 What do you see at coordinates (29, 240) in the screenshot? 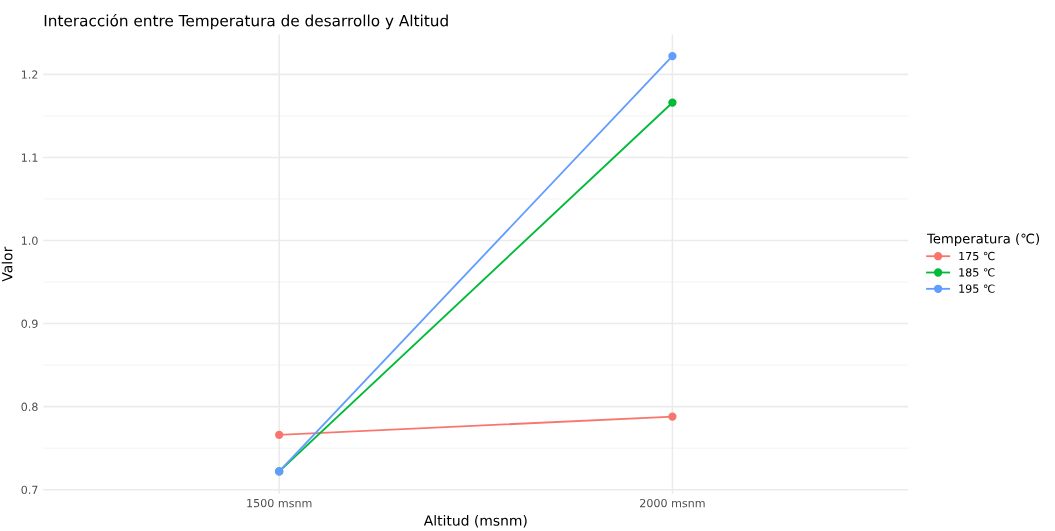
I see `y-tick-label: 1.0` at bounding box center [29, 240].